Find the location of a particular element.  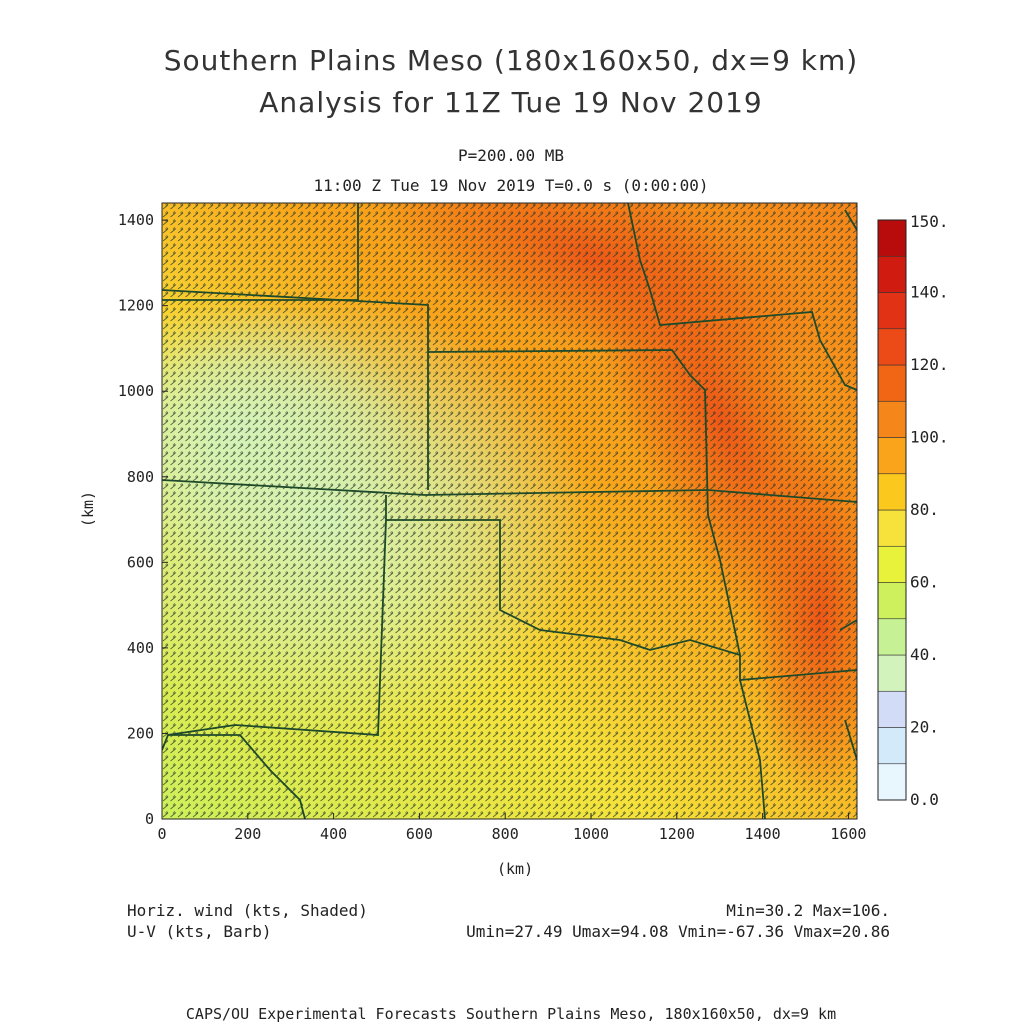

x-tick-label: 1600 is located at coordinates (848, 834).